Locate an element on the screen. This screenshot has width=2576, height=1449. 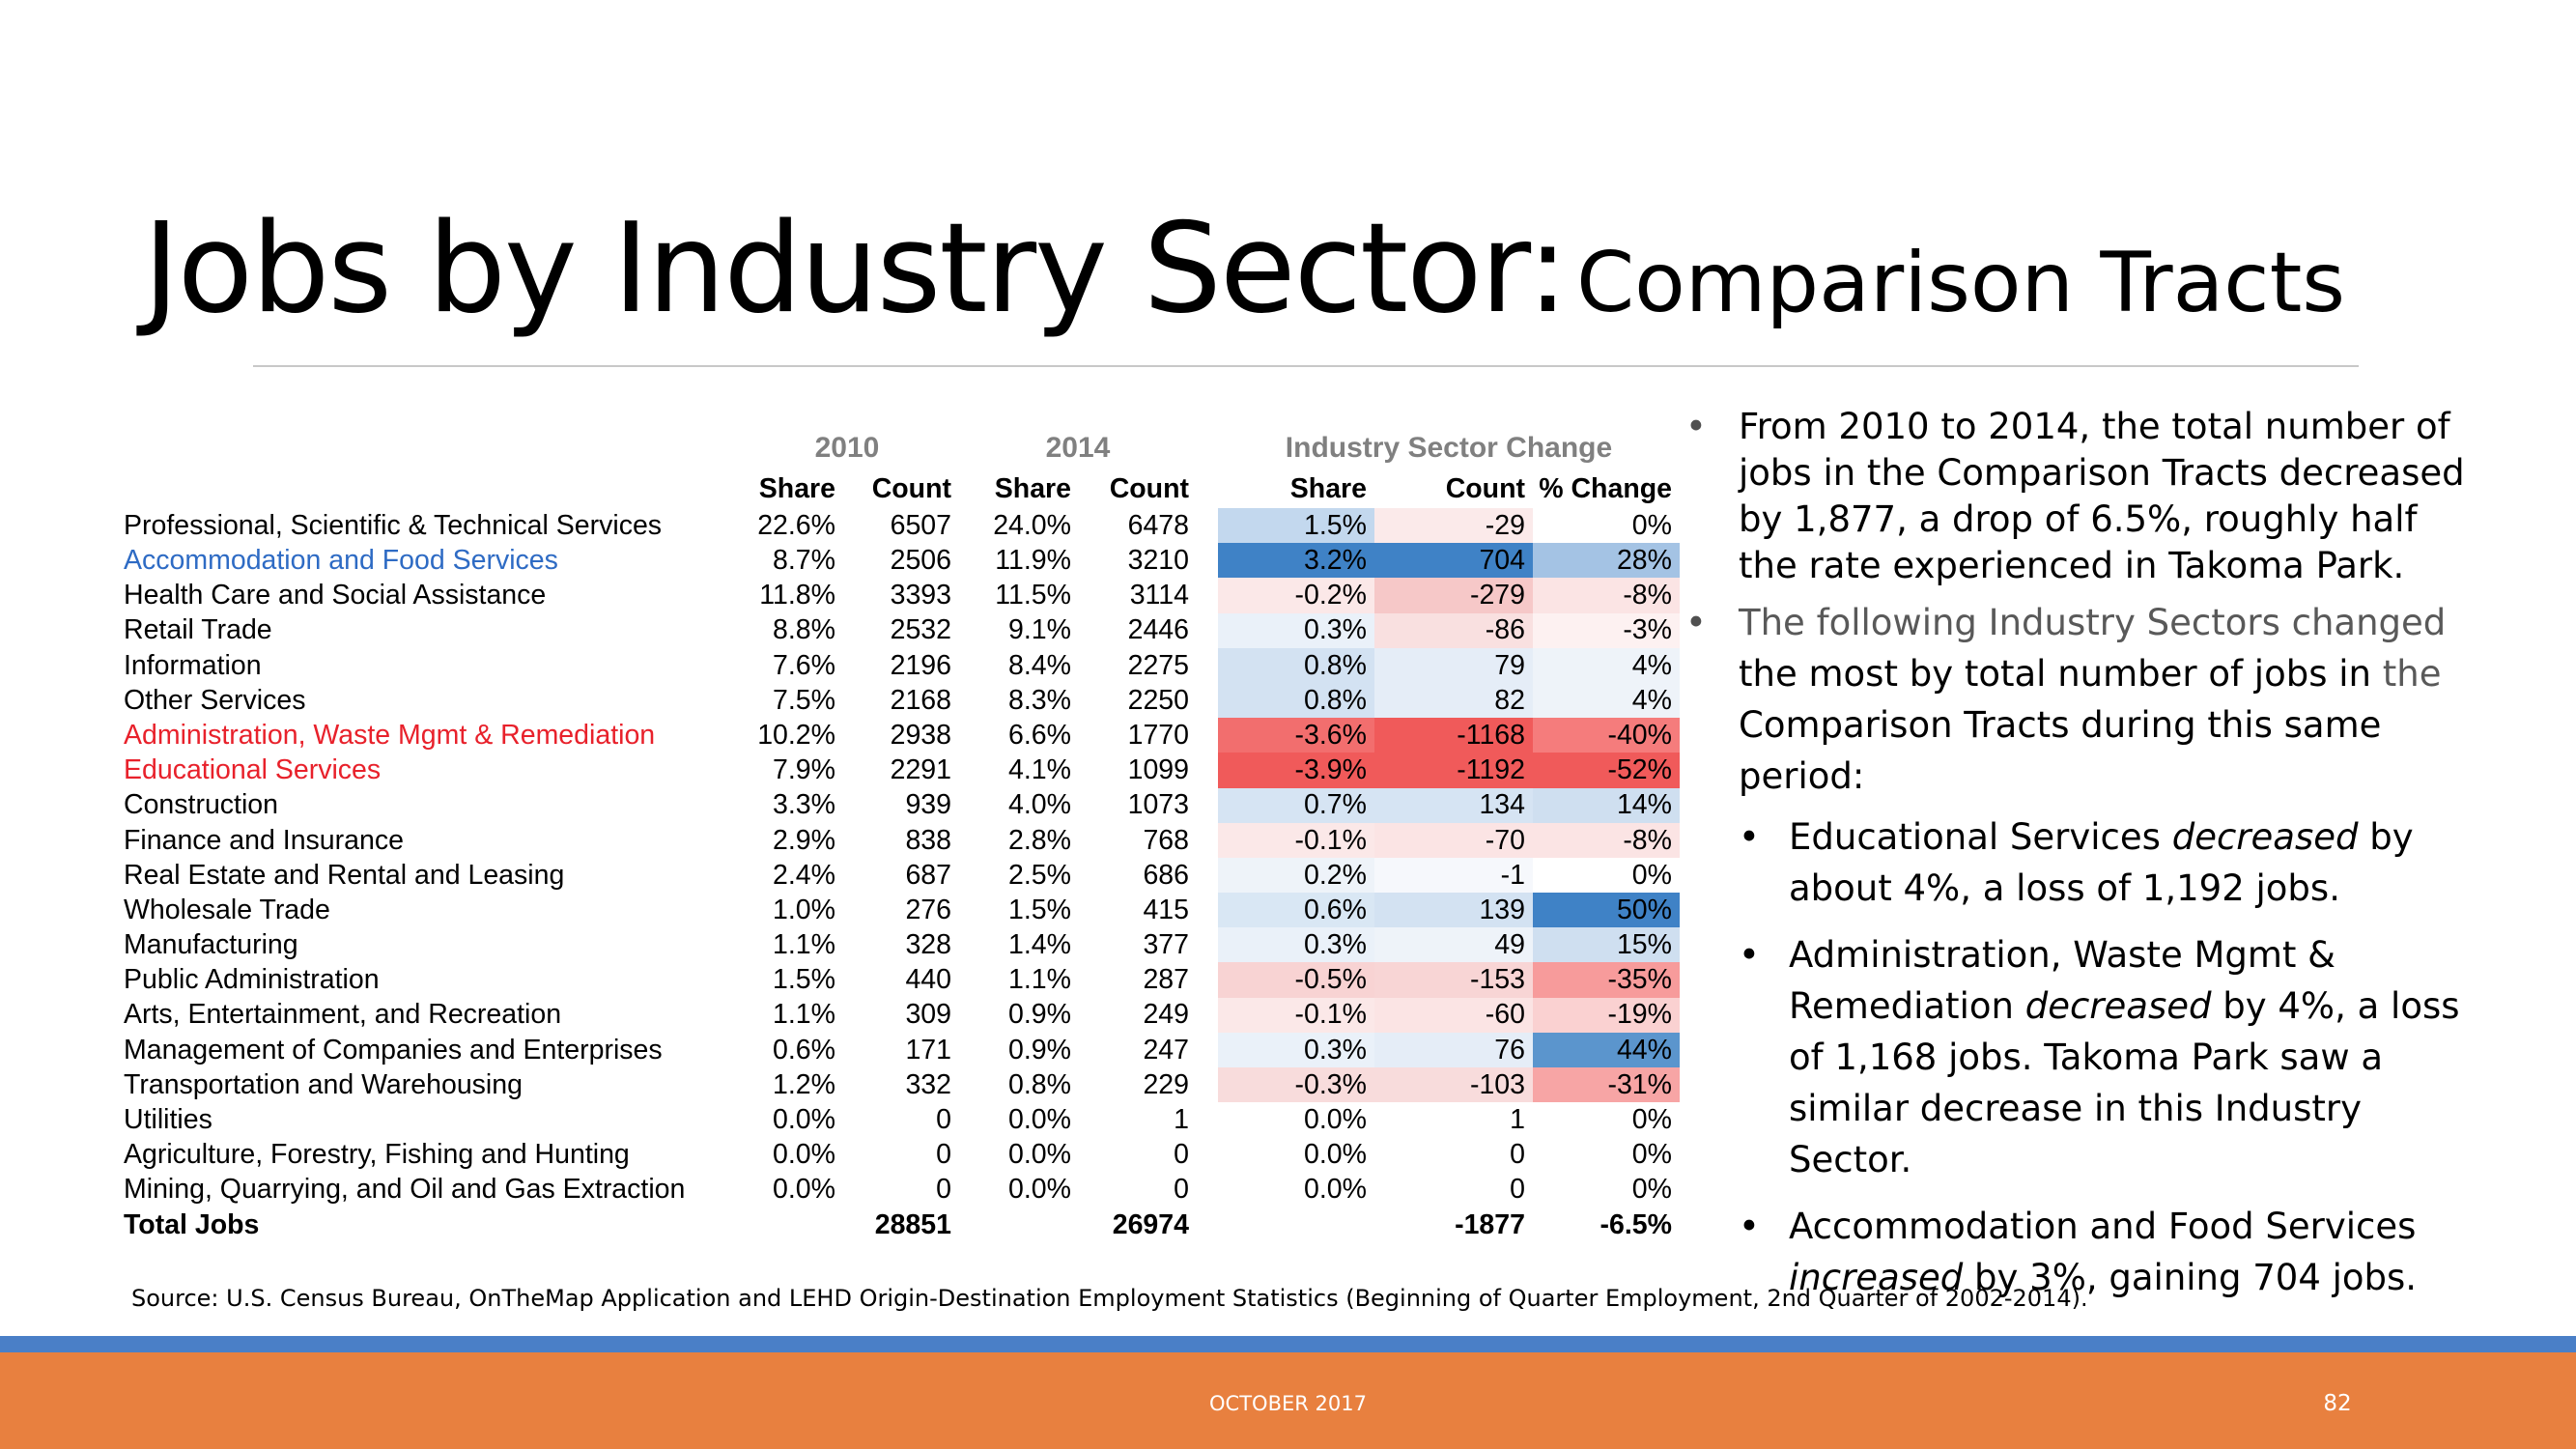
sector-name: Information is located at coordinates (193, 665).